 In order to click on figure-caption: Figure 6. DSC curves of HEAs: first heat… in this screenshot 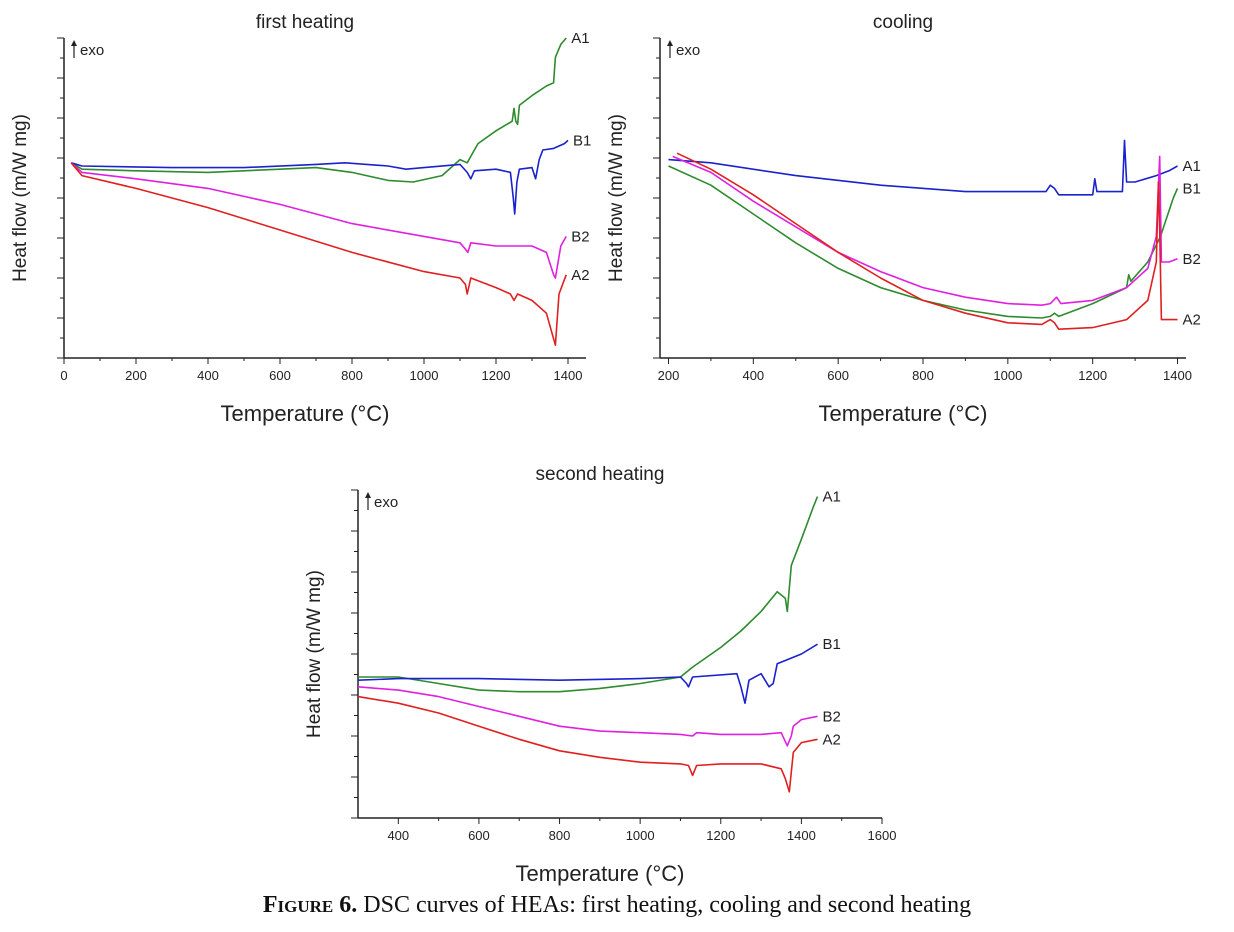, I will do `click(617, 905)`.